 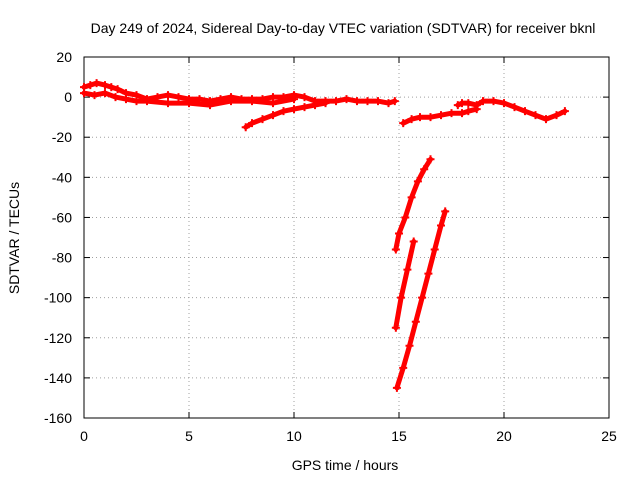 What do you see at coordinates (84, 436) in the screenshot?
I see `x-tick-label: 0` at bounding box center [84, 436].